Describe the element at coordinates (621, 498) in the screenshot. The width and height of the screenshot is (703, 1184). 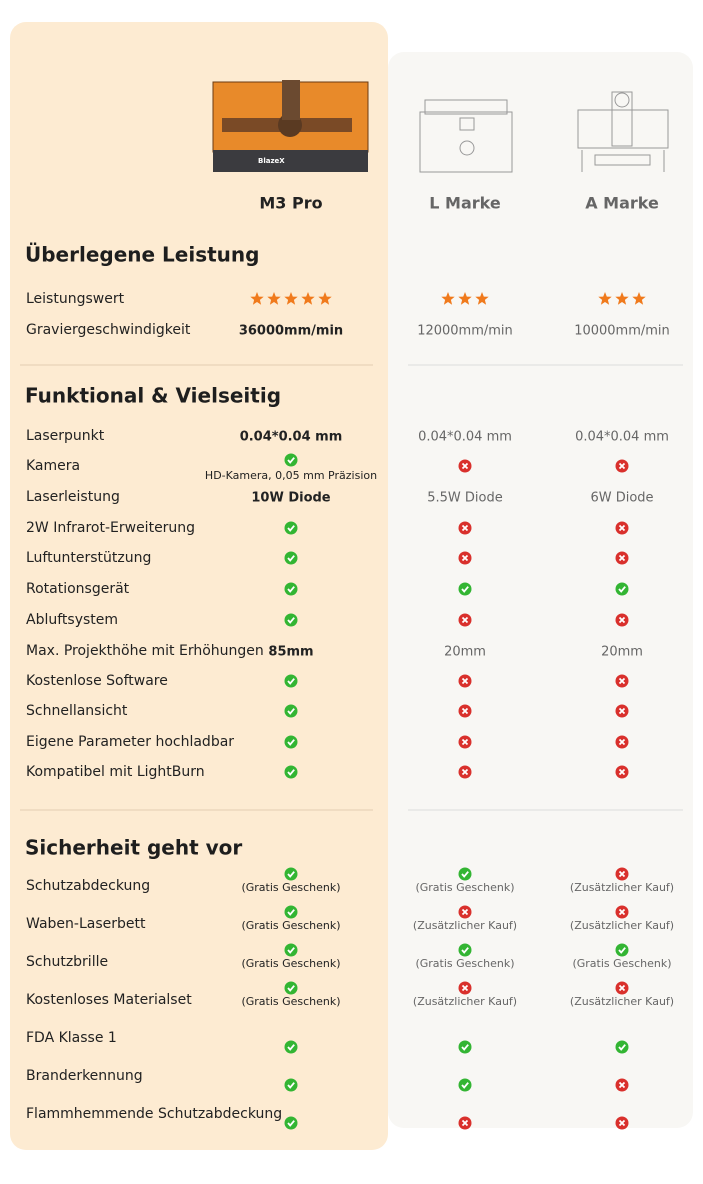
I see `cell-text: 6W Diode` at that location.